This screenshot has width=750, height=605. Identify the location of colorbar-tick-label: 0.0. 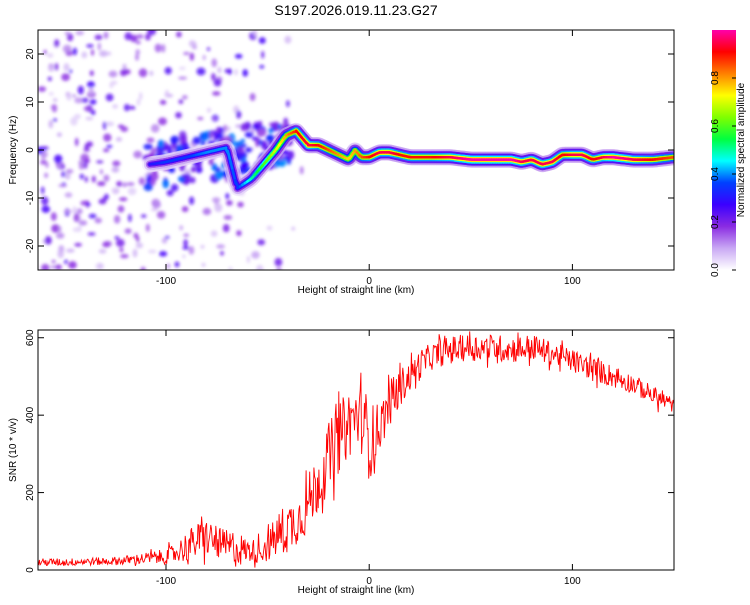
(715, 270).